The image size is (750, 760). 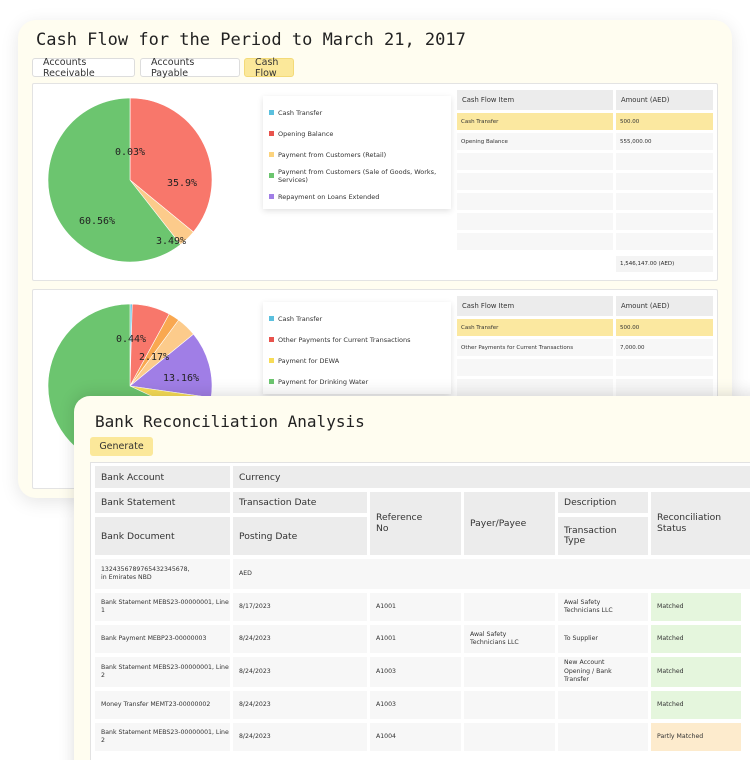 I want to click on pie-data-label: 35.9%, so click(x=182, y=183).